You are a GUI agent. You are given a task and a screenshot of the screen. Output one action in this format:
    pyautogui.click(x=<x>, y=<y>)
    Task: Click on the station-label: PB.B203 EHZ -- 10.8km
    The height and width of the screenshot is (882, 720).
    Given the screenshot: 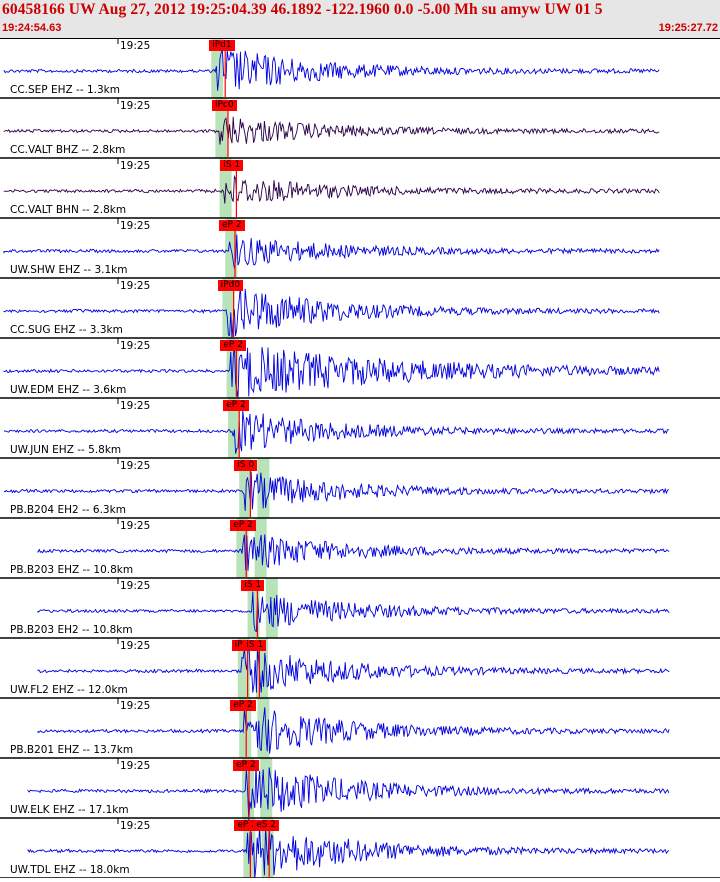 What is the action you would take?
    pyautogui.click(x=72, y=570)
    